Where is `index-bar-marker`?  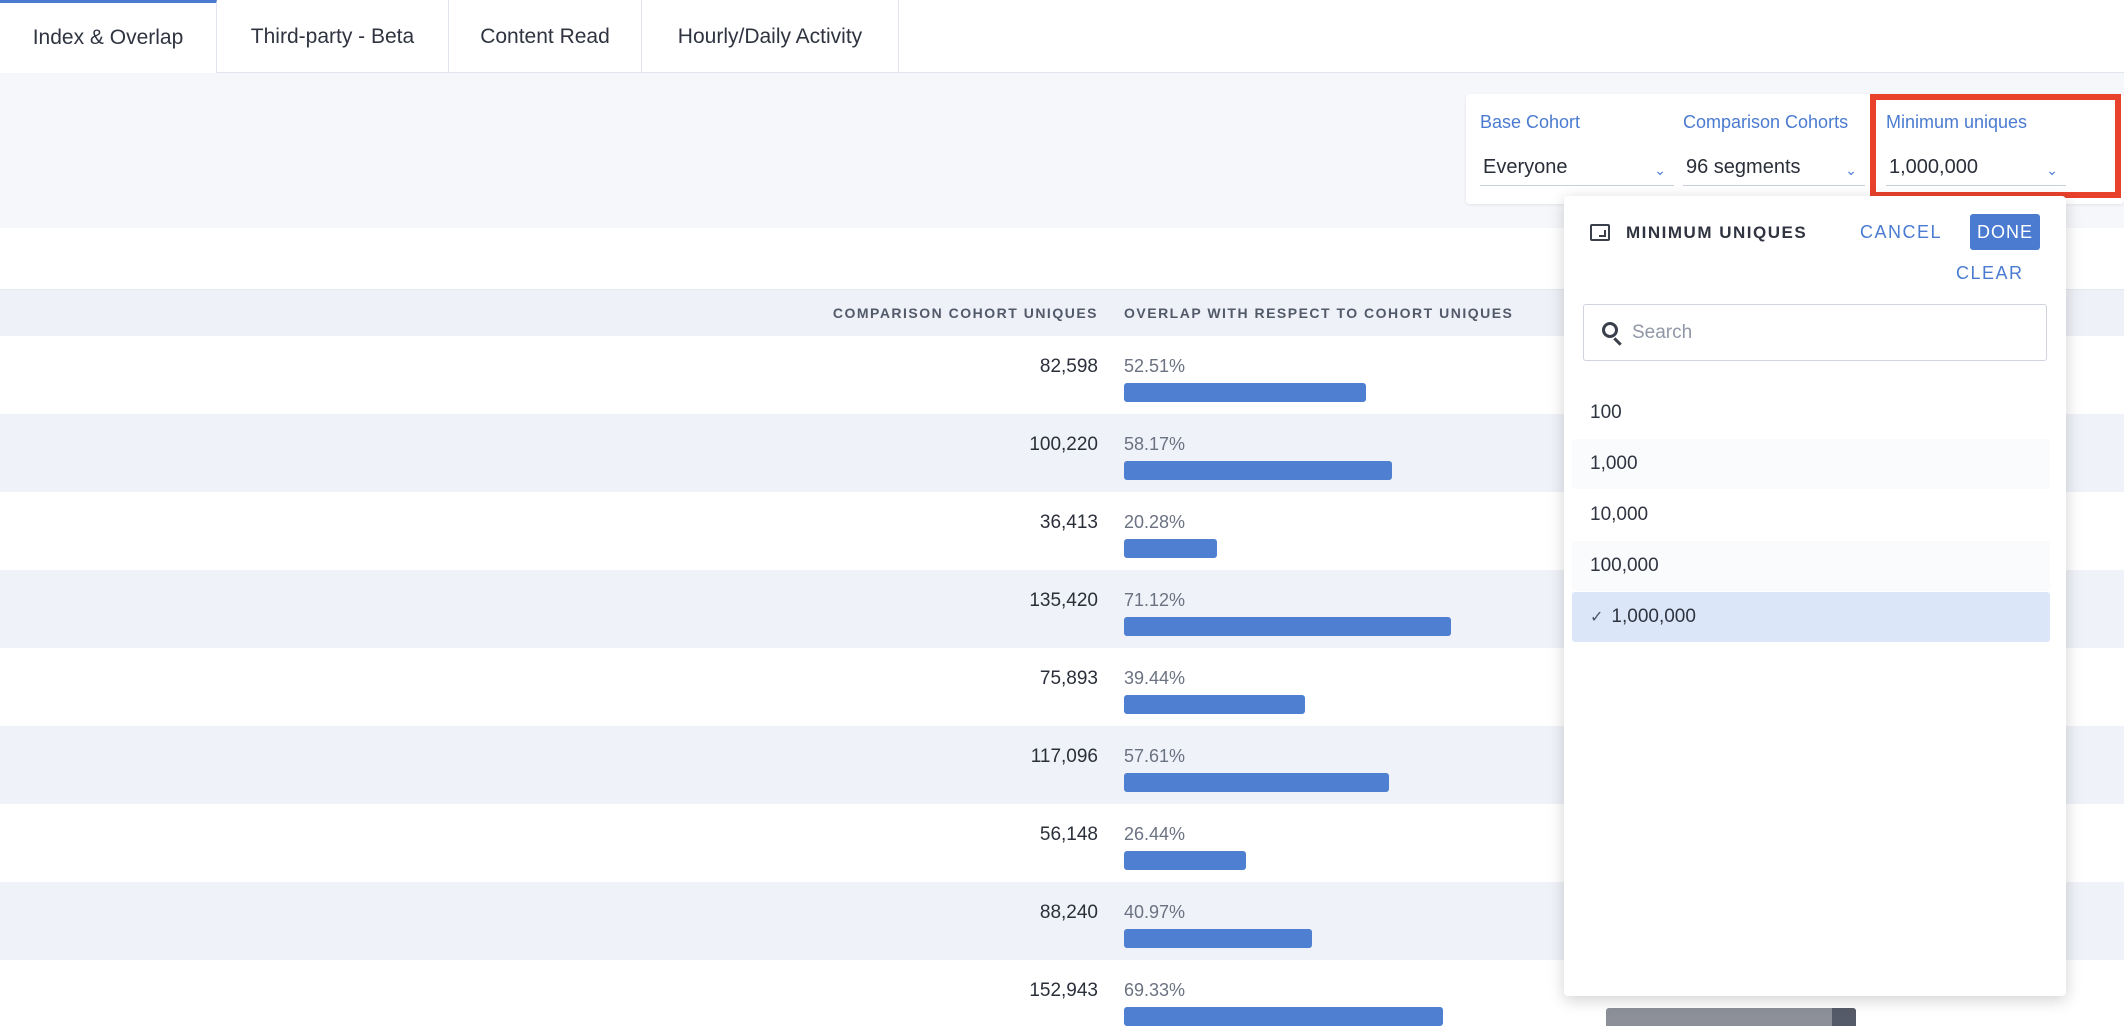
index-bar-marker is located at coordinates (1844, 1017).